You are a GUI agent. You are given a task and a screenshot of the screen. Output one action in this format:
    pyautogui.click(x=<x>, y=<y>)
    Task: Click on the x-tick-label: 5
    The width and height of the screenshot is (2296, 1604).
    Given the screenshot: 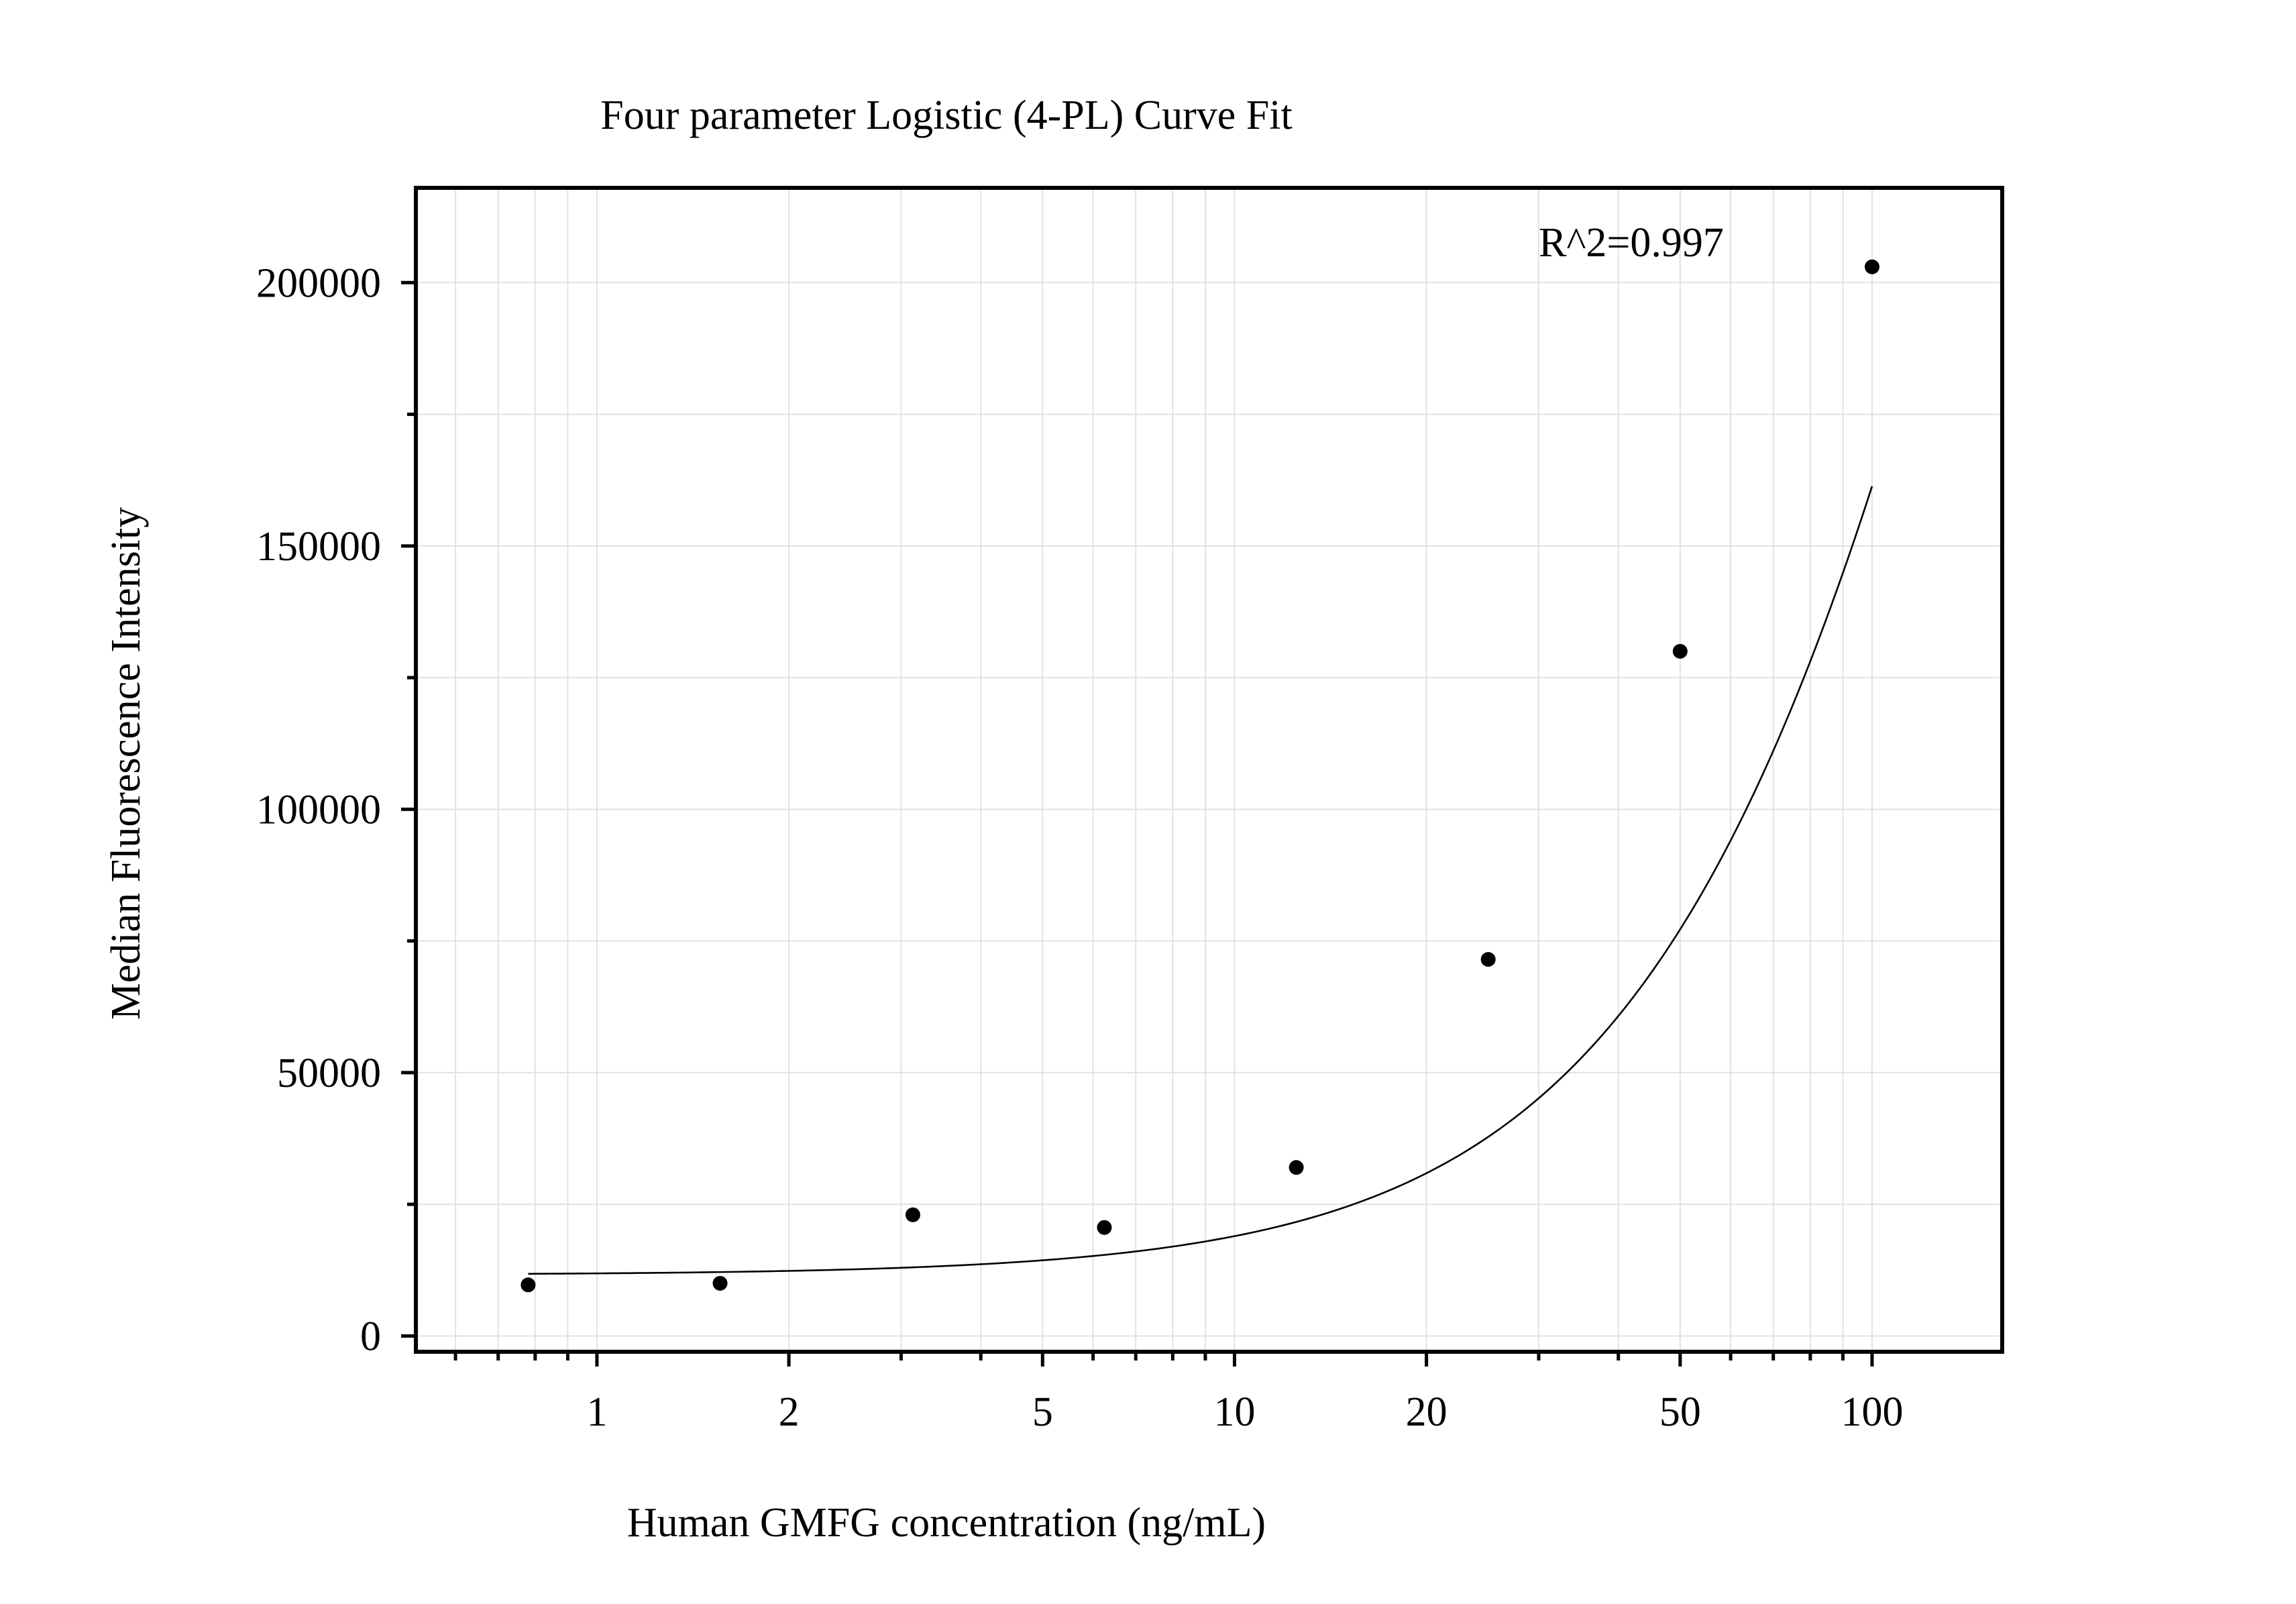 What is the action you would take?
    pyautogui.click(x=1042, y=1412)
    